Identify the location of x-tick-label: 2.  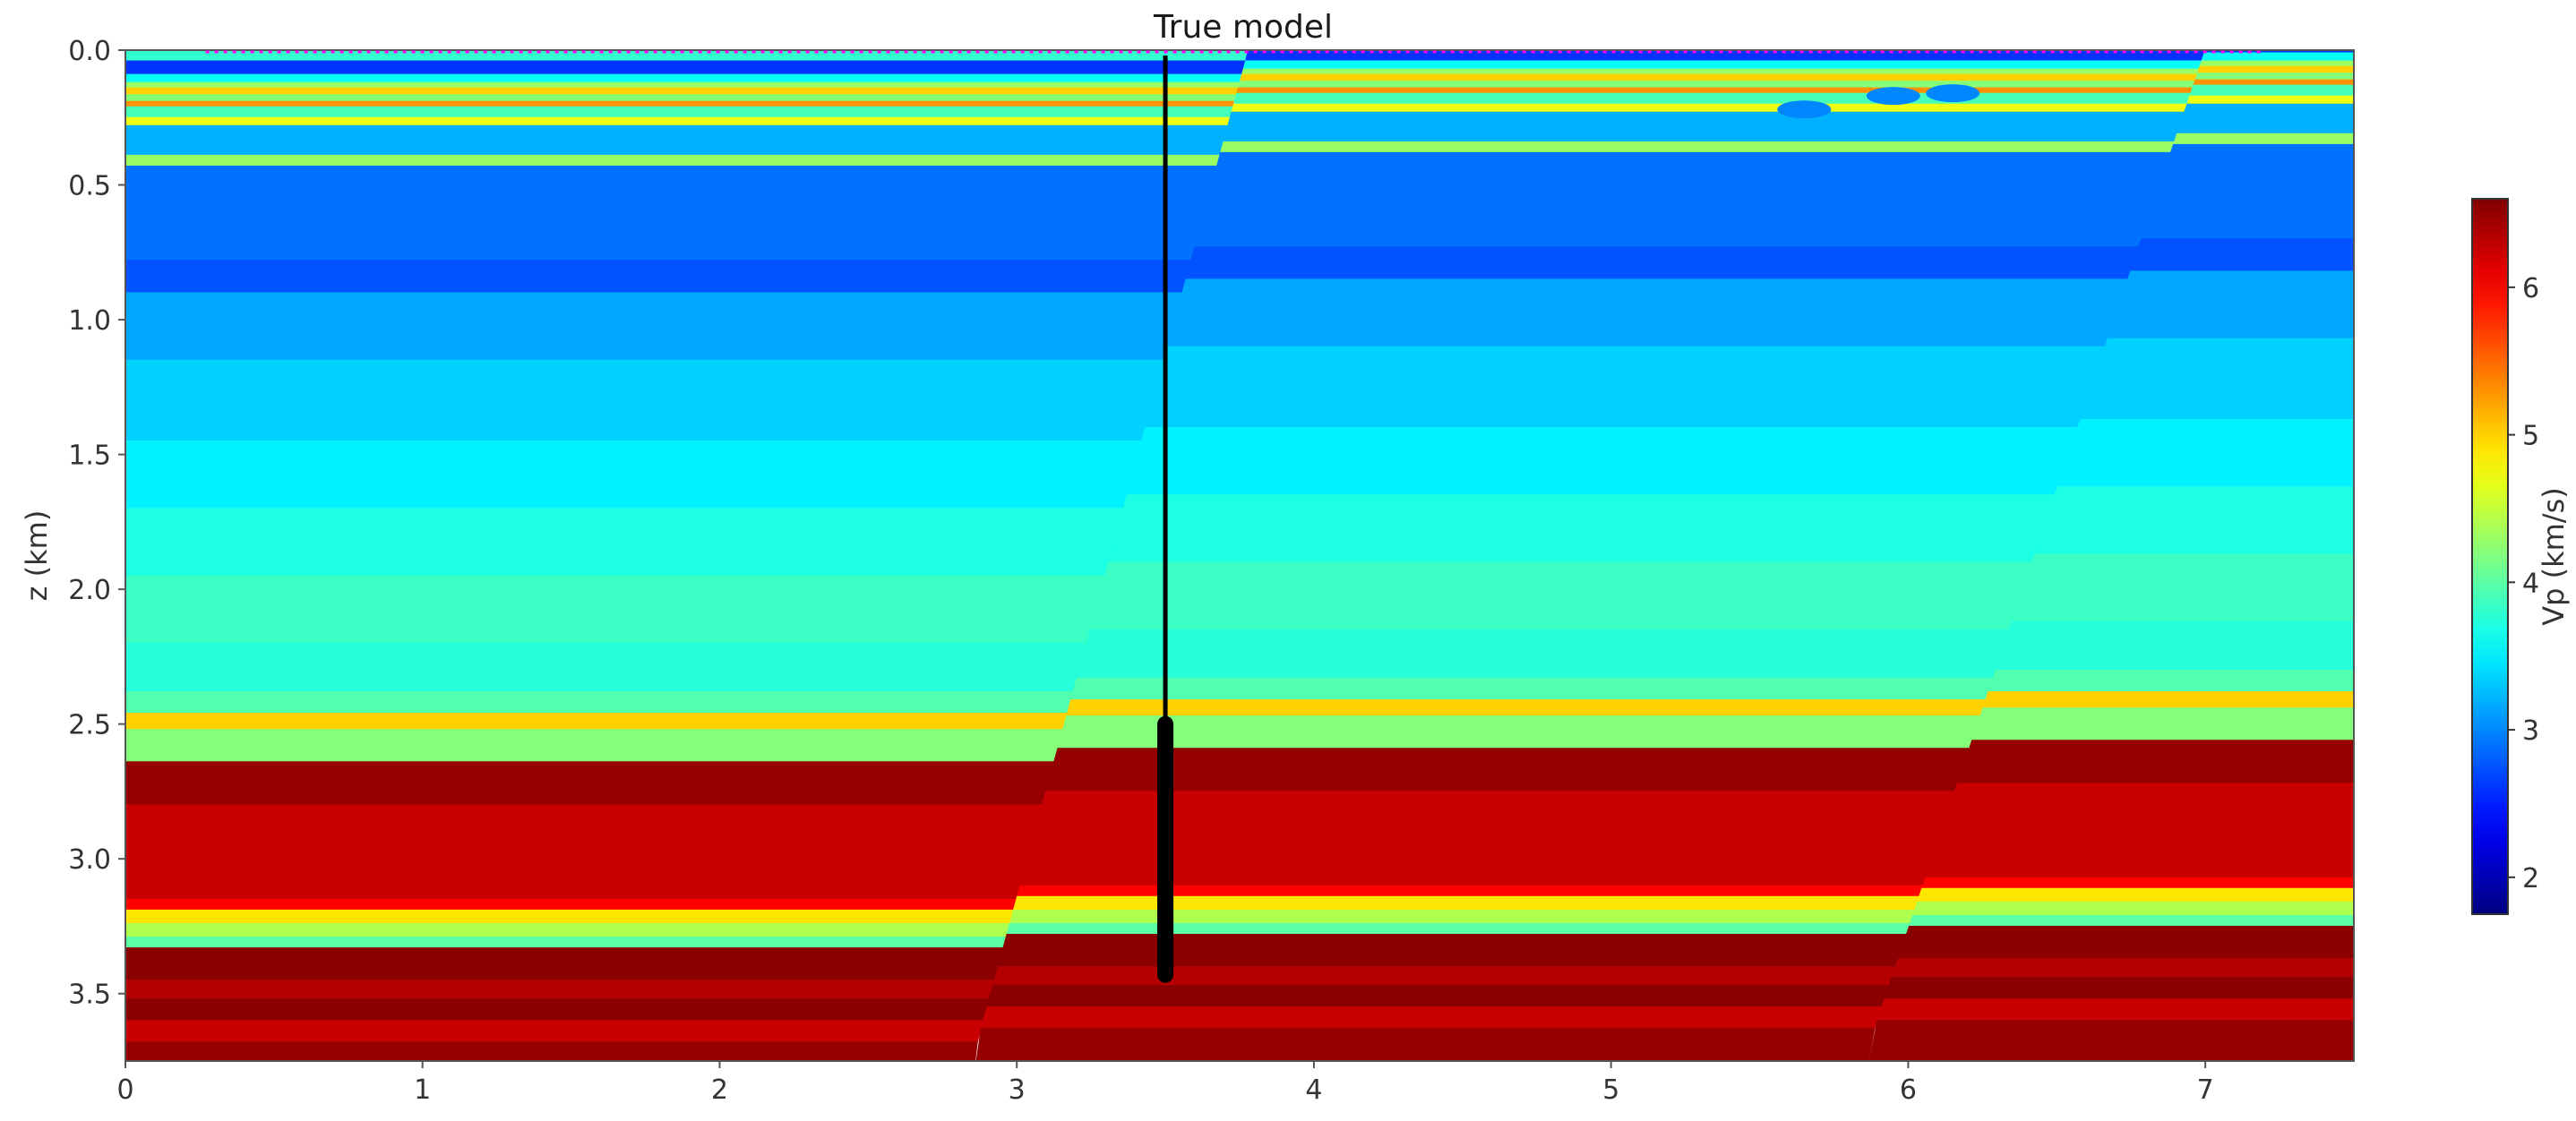
(719, 1090).